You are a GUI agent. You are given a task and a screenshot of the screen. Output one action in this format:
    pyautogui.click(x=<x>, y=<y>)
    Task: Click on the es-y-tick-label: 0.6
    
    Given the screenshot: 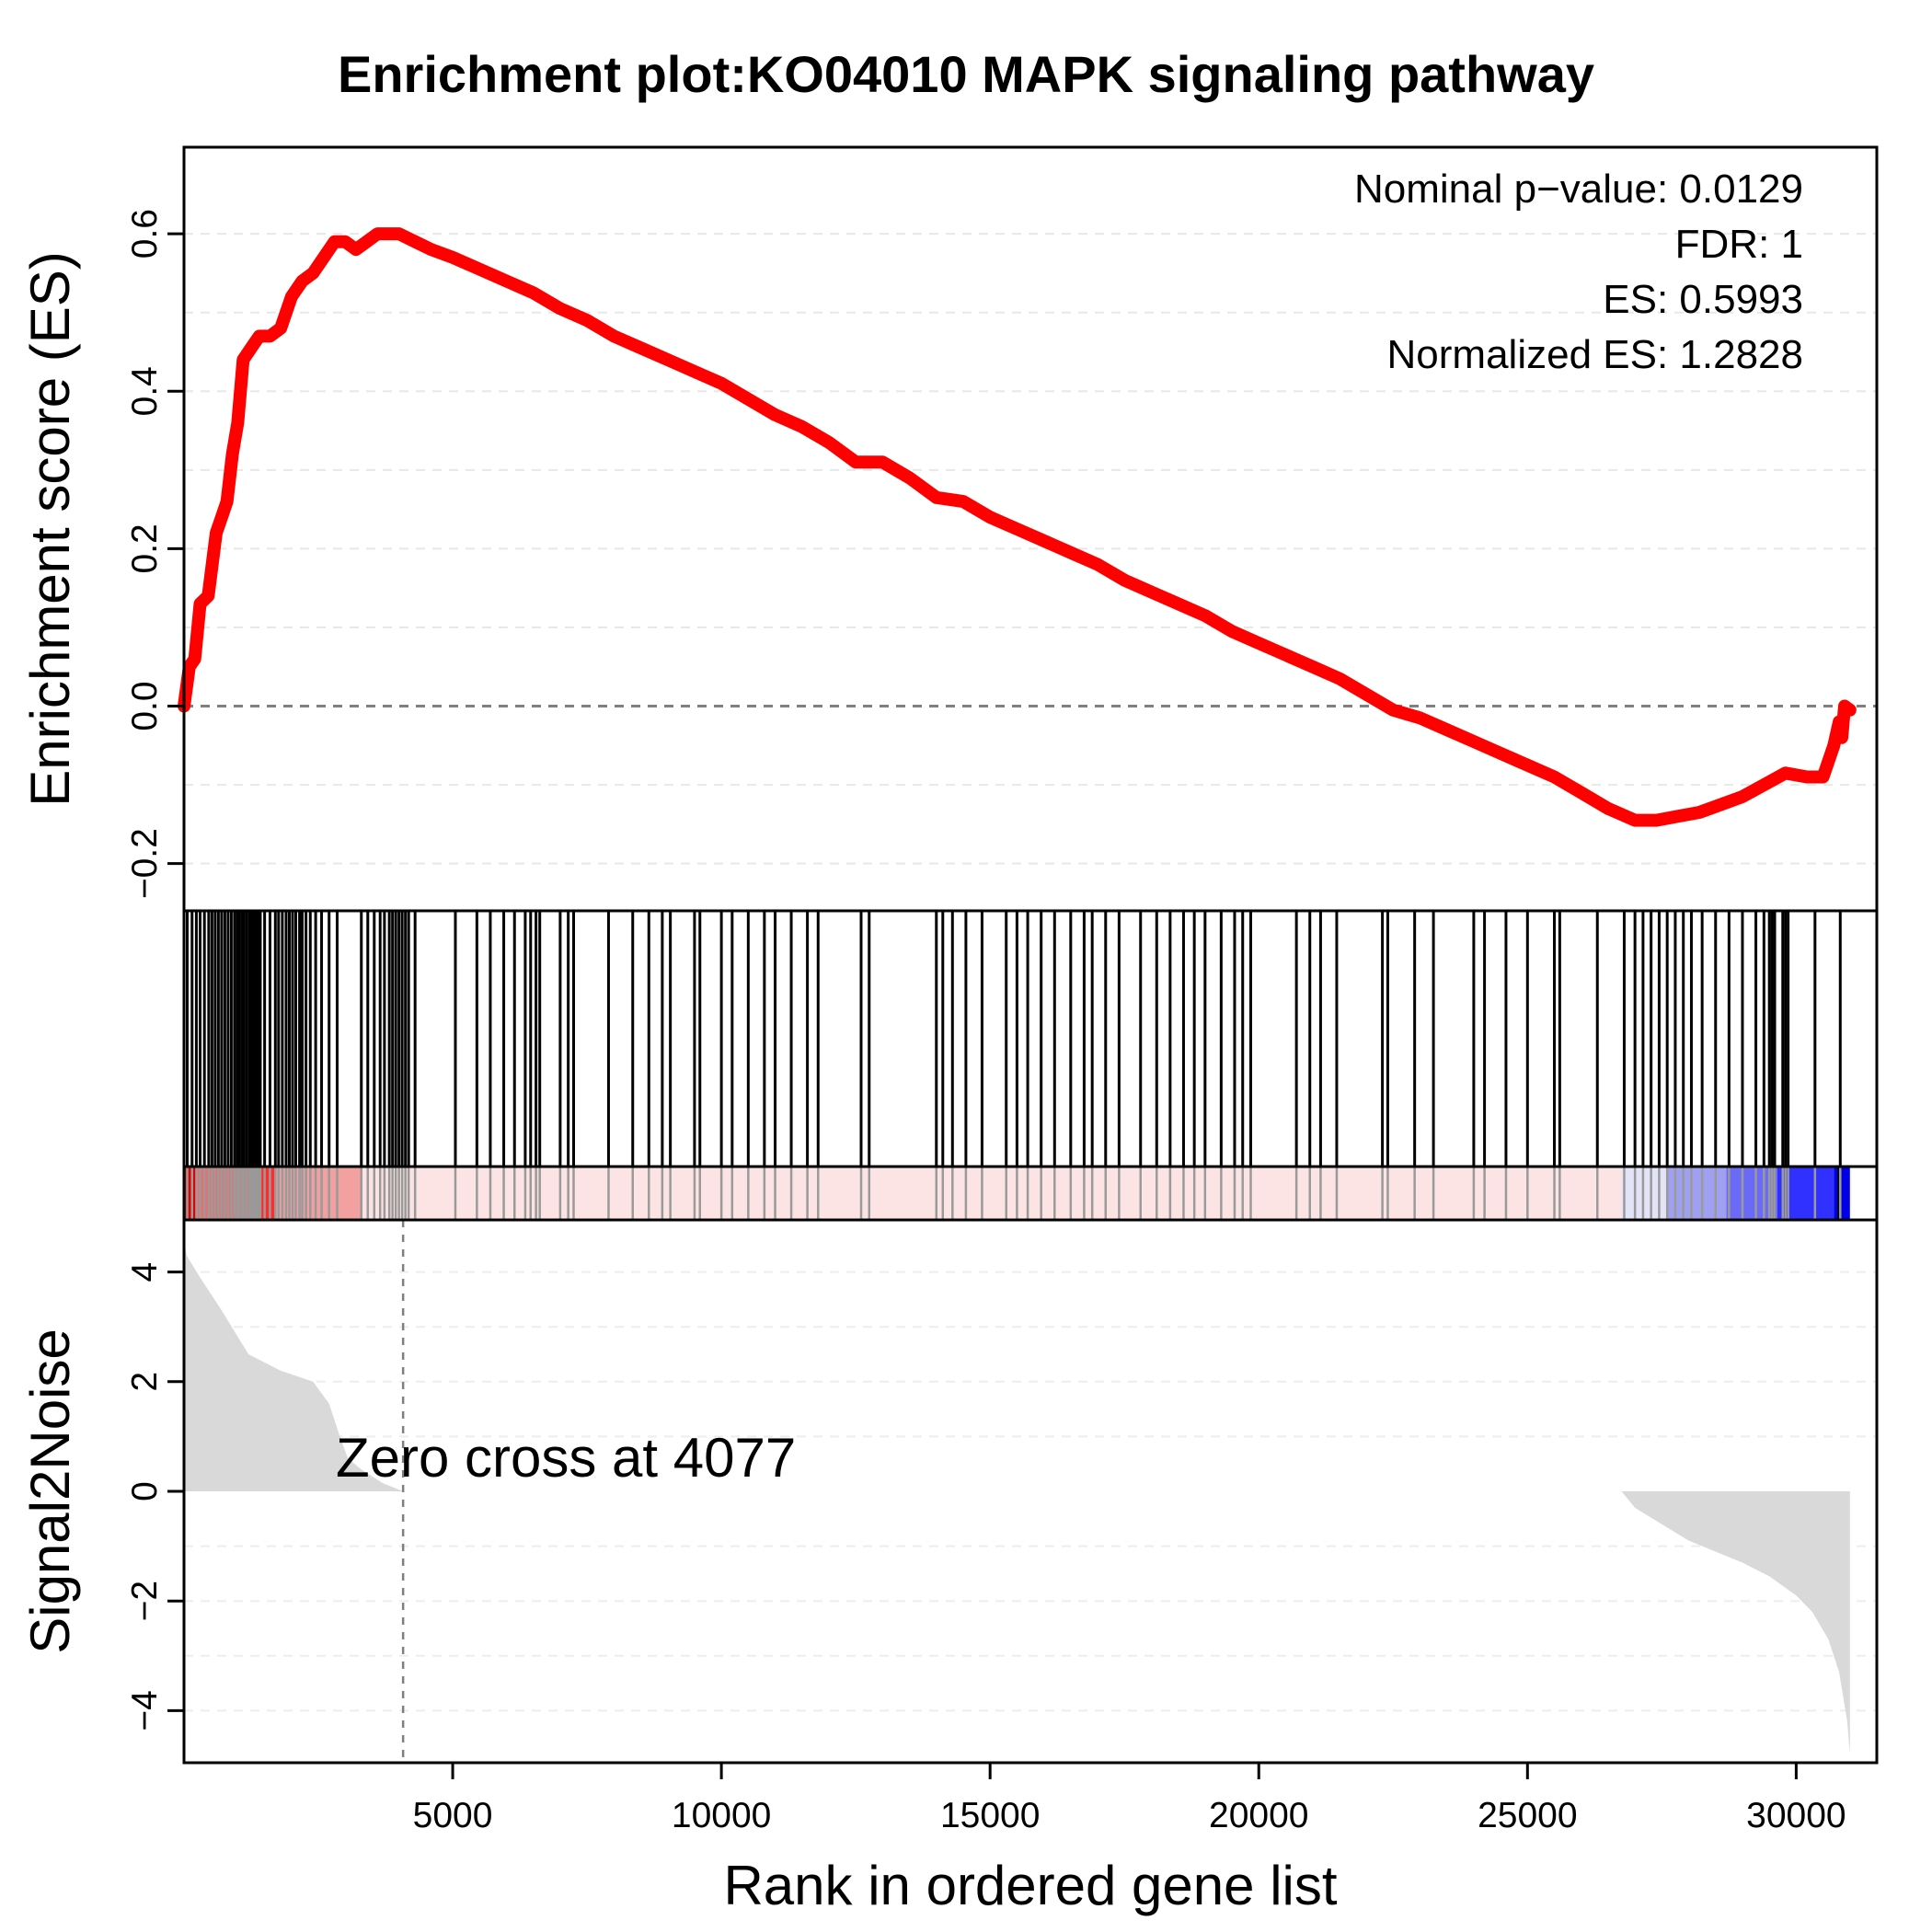 What is the action you would take?
    pyautogui.click(x=145, y=234)
    